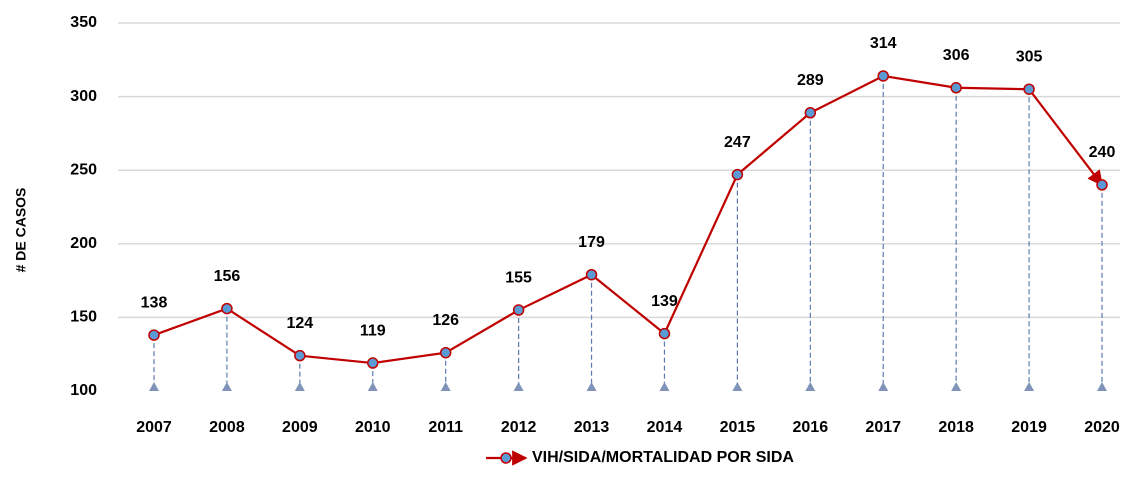 This screenshot has width=1125, height=493. I want to click on x-tick-label: 2019, so click(1029, 427).